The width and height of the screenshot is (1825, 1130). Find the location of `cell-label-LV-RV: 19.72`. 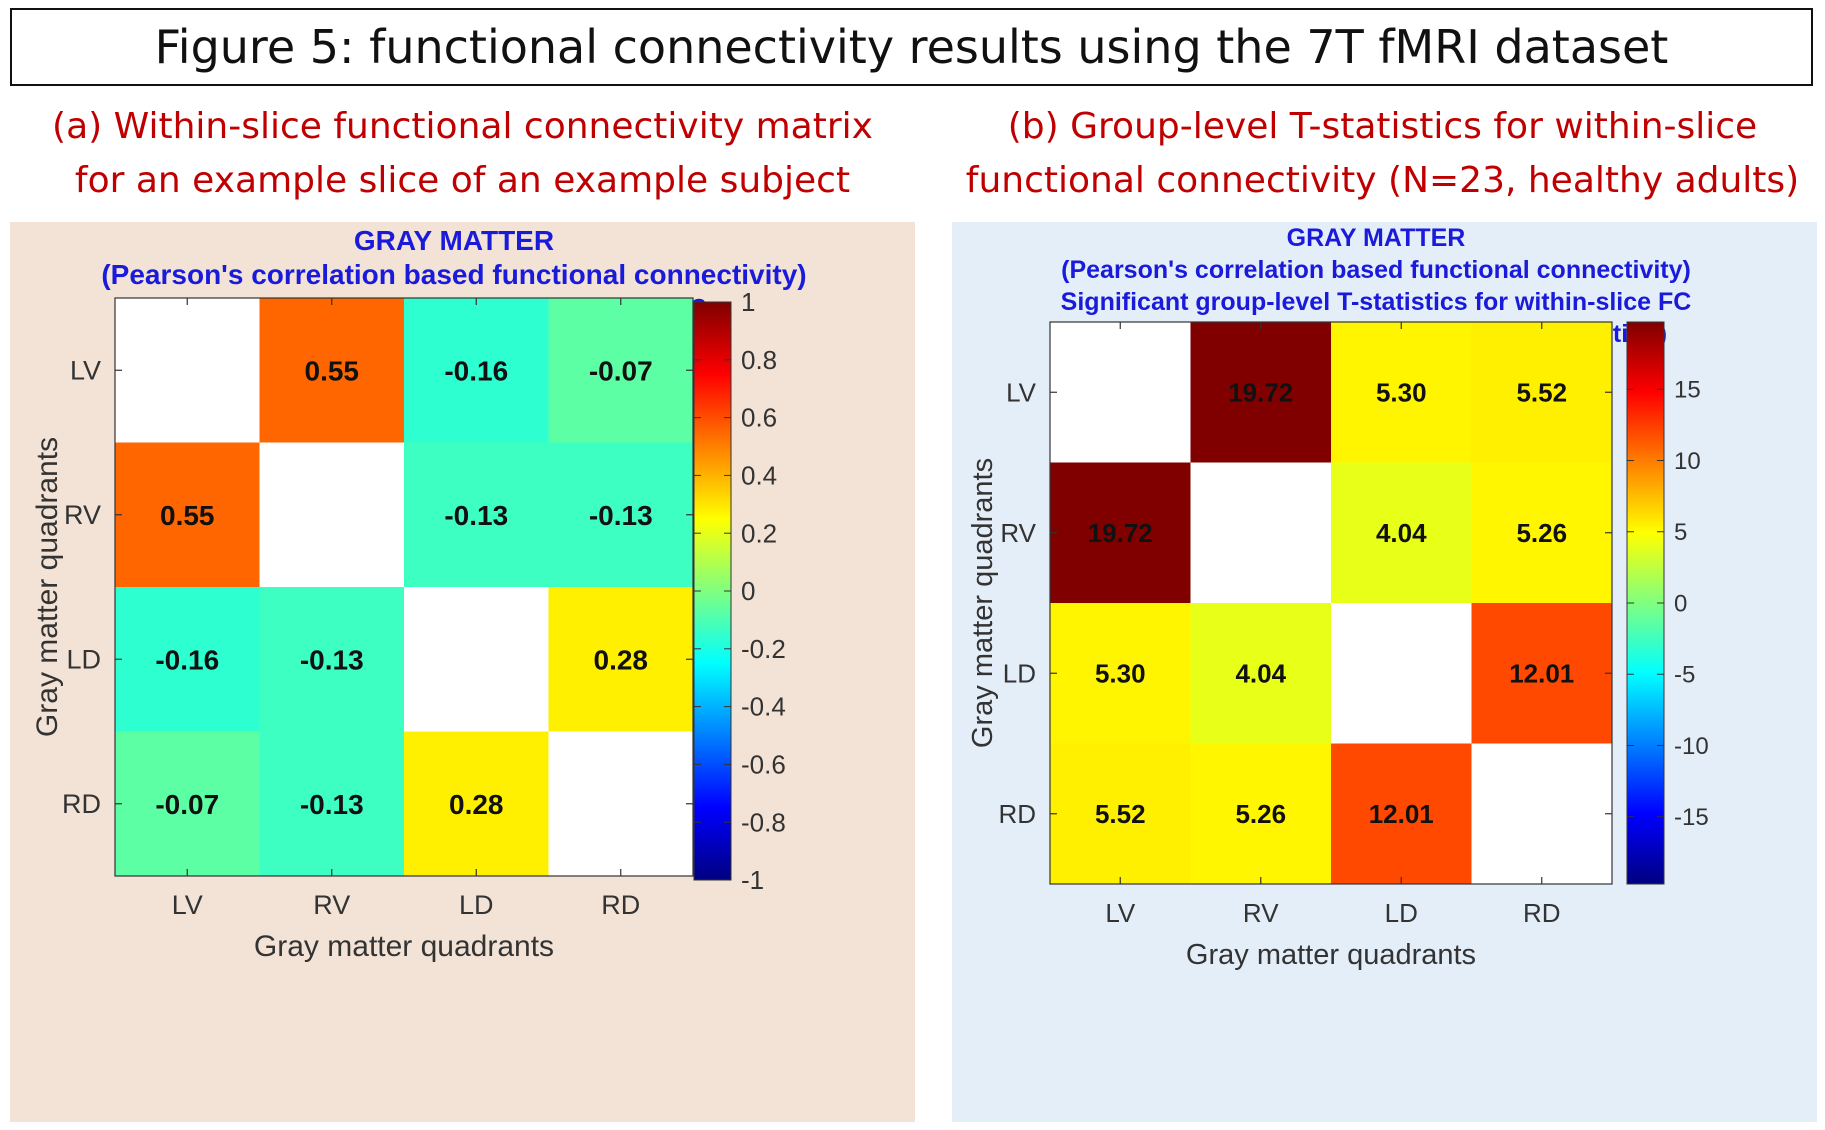

cell-label-LV-RV: 19.72 is located at coordinates (1260, 393).